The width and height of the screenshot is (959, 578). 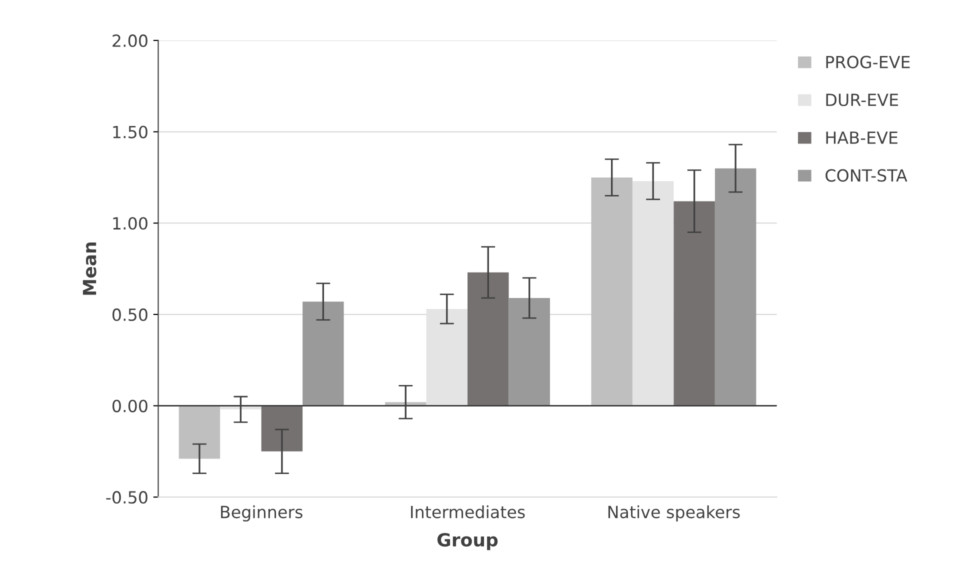 I want to click on legend-label: DUR-EVE, so click(x=862, y=100).